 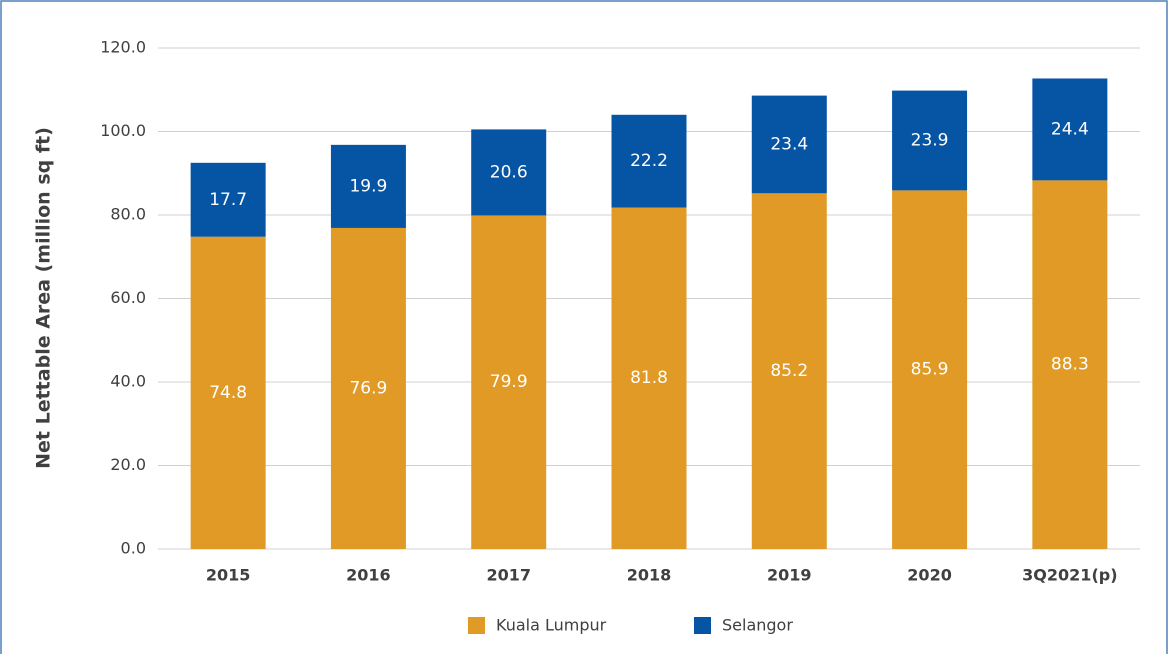 I want to click on data-label: 74.8, so click(x=228, y=393).